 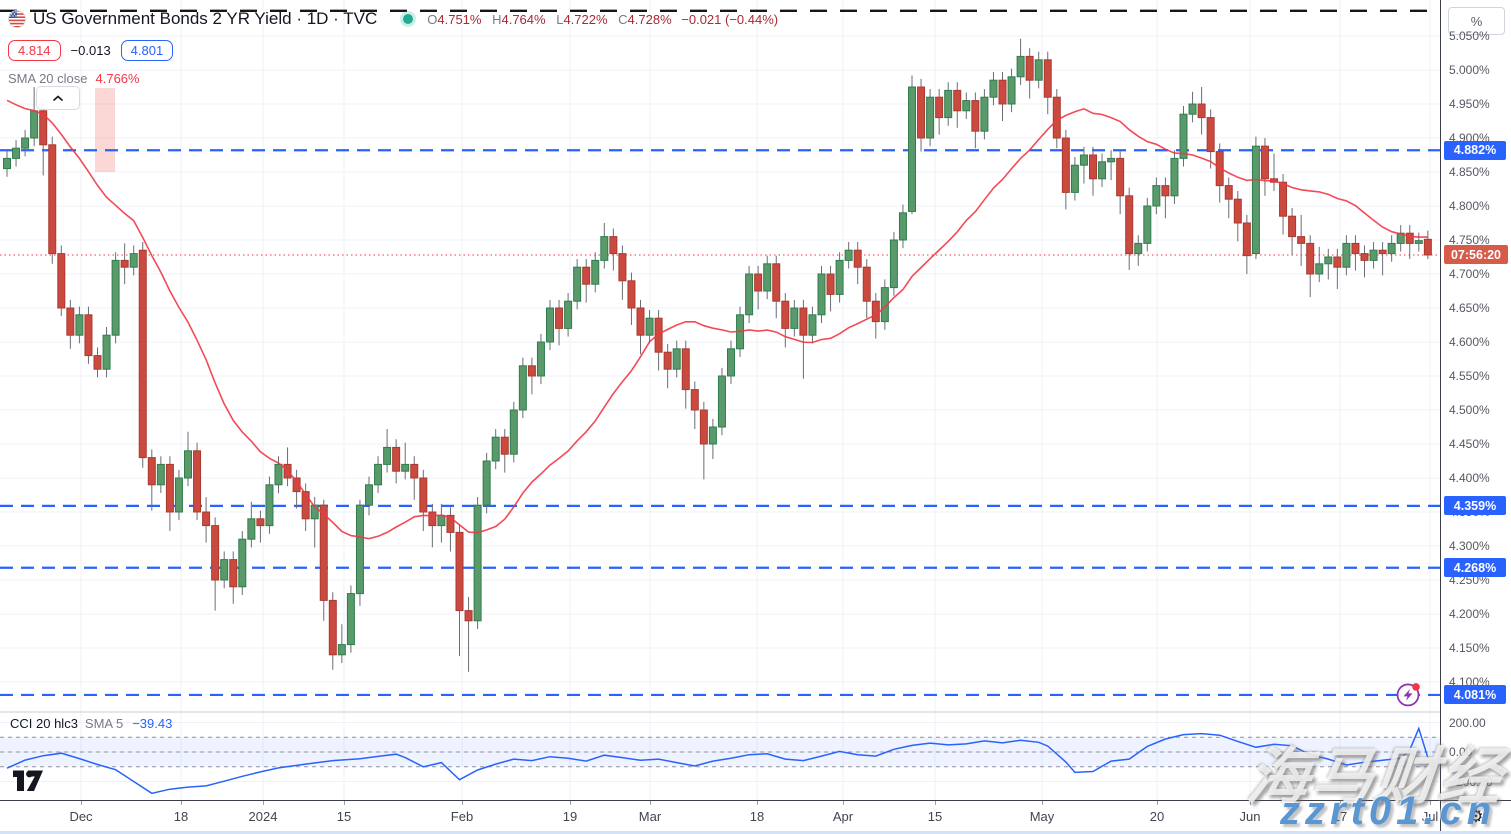 I want to click on price-tick-label: 4.850%, so click(x=1469, y=172).